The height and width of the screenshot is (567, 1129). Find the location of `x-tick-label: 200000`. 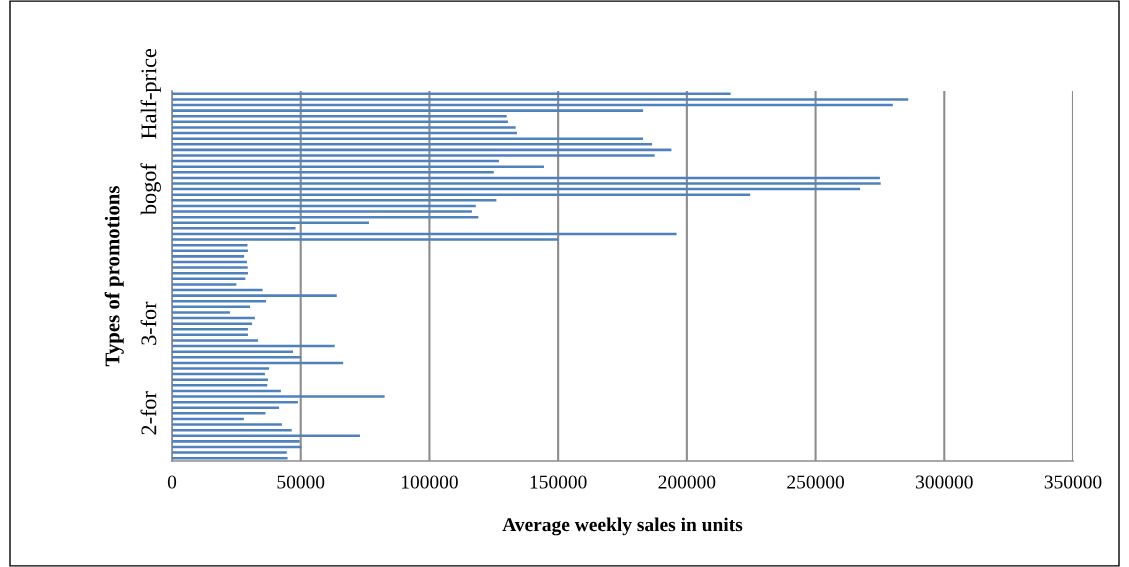

x-tick-label: 200000 is located at coordinates (687, 482).